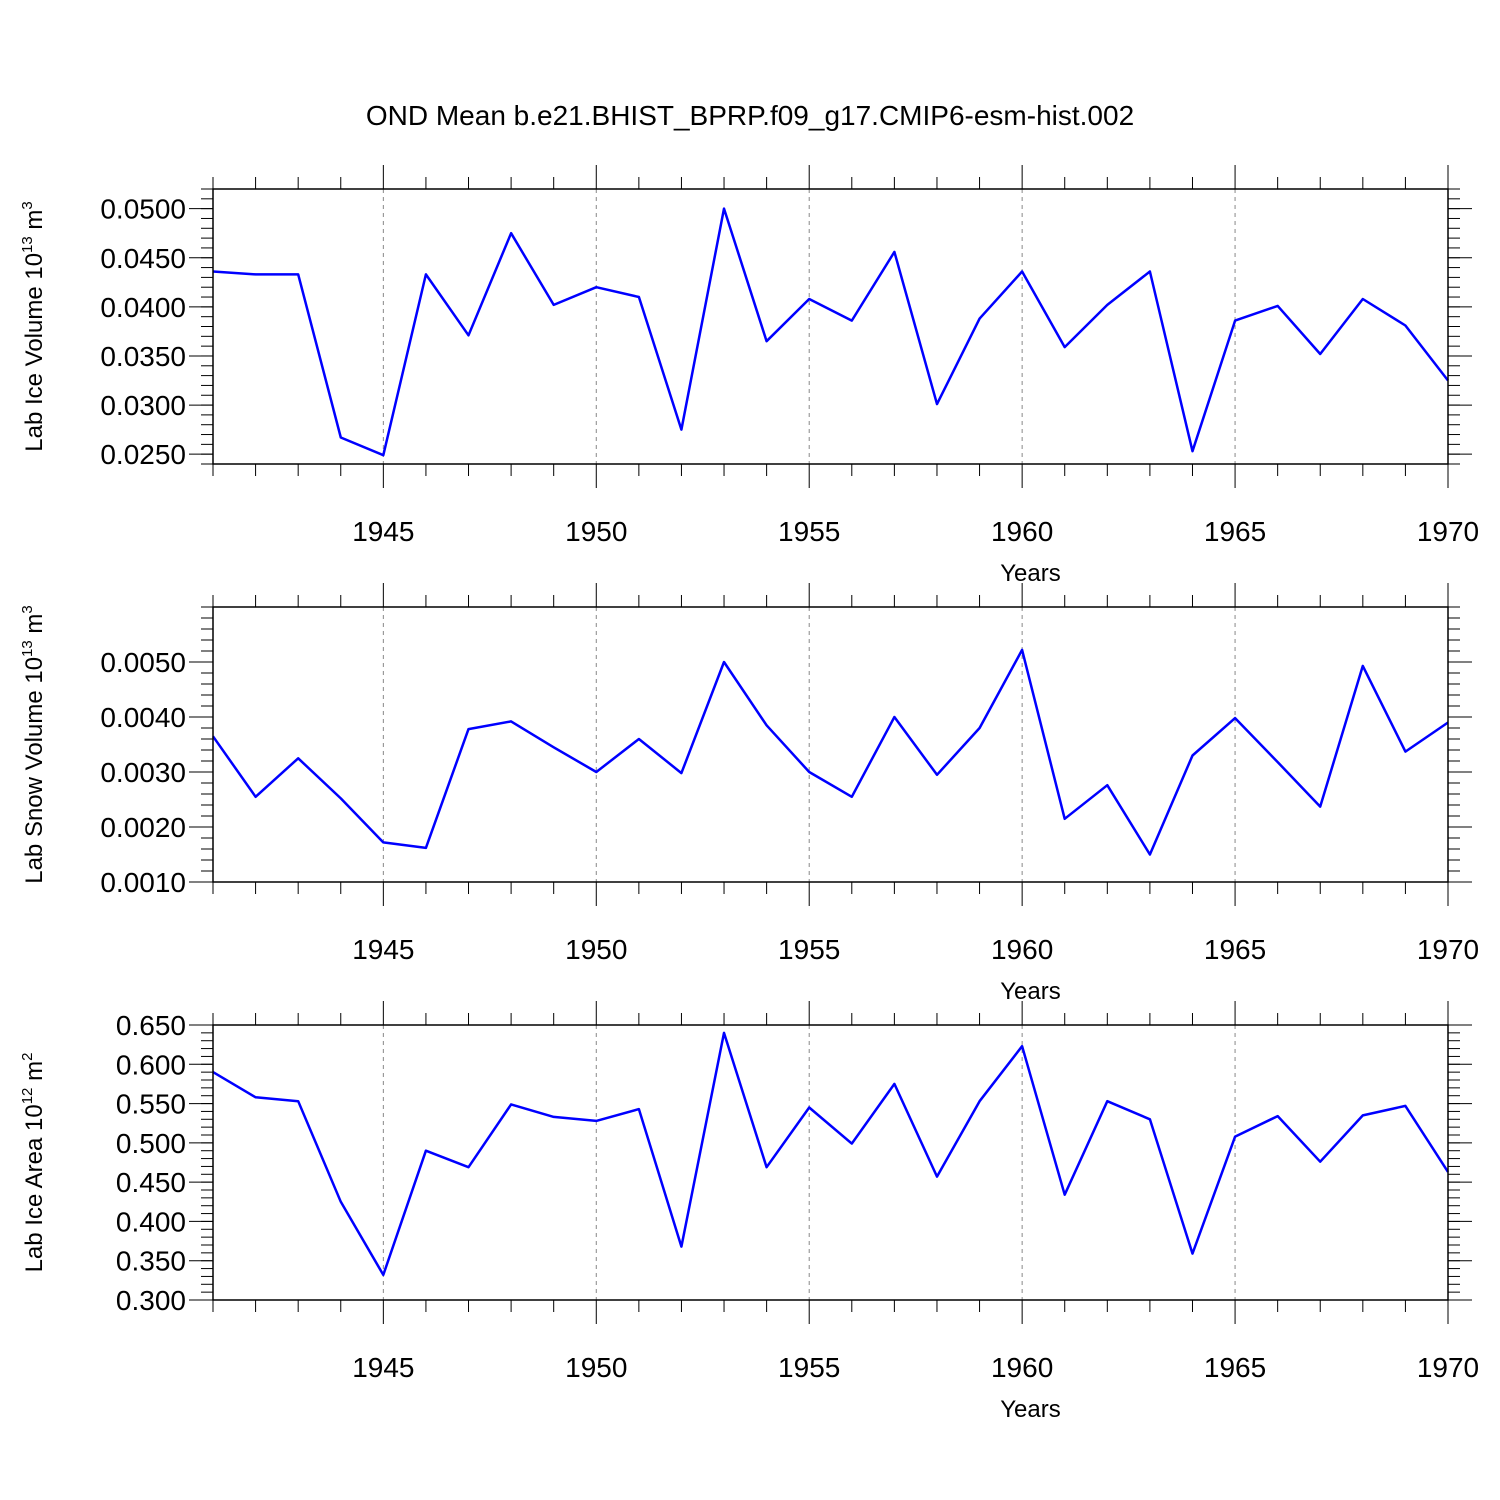 Image resolution: width=1500 pixels, height=1500 pixels. Describe the element at coordinates (151, 1221) in the screenshot. I see `y-tick-label: 0.400` at that location.